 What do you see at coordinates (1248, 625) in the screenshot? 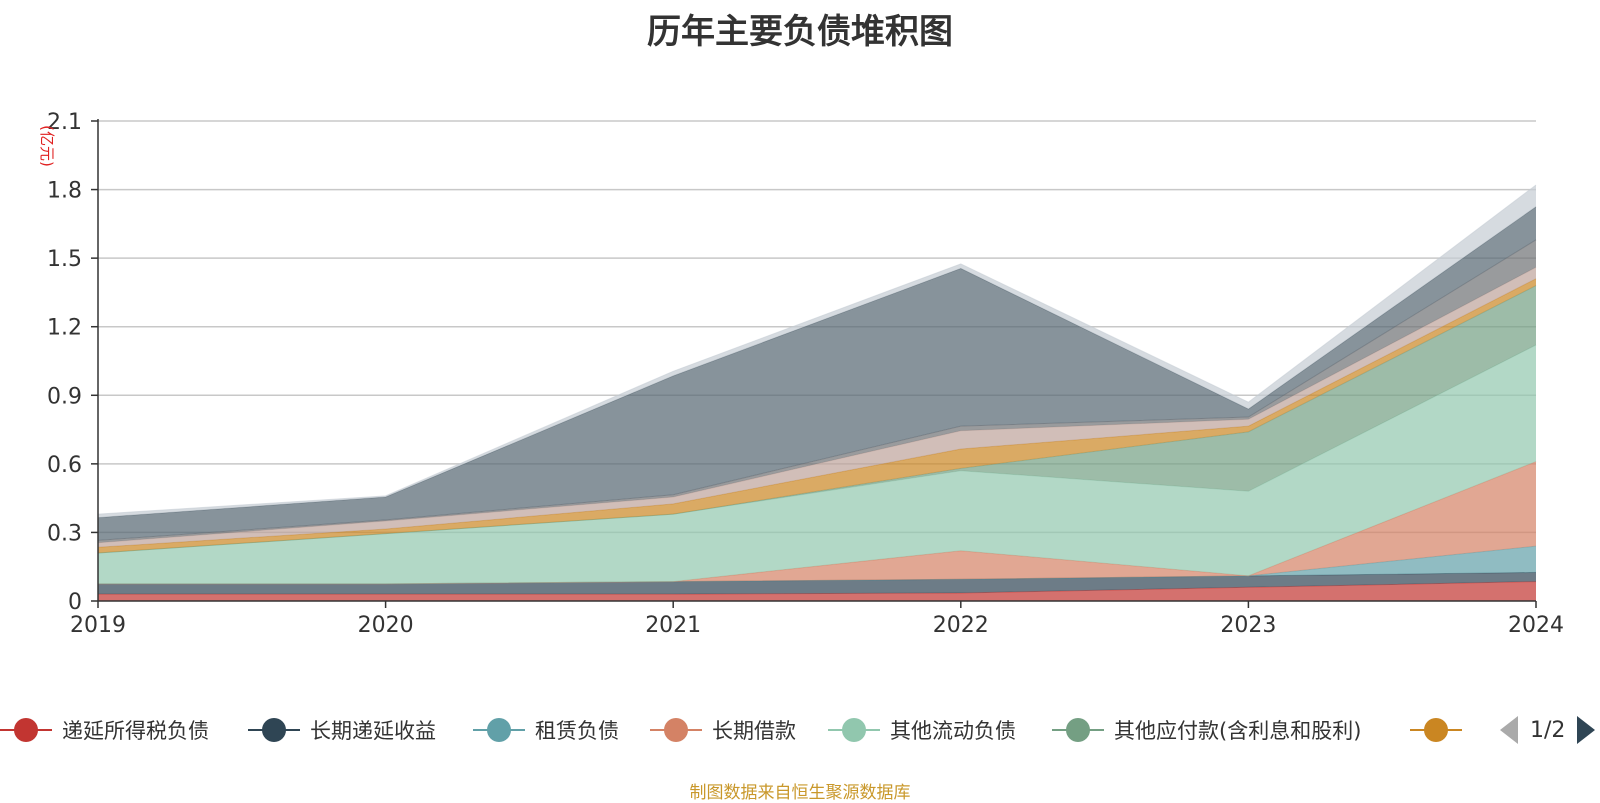
I see `x-tick-label: 2023` at bounding box center [1248, 625].